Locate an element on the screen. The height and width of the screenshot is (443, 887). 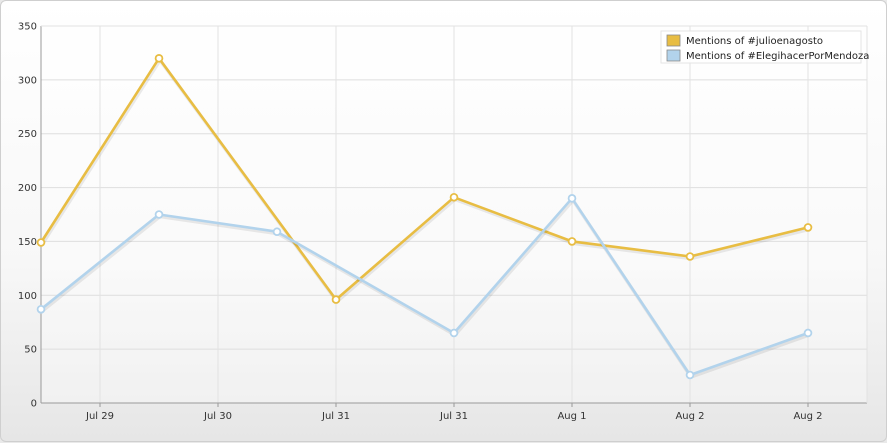
y-tick-label: 300 is located at coordinates (27, 80).